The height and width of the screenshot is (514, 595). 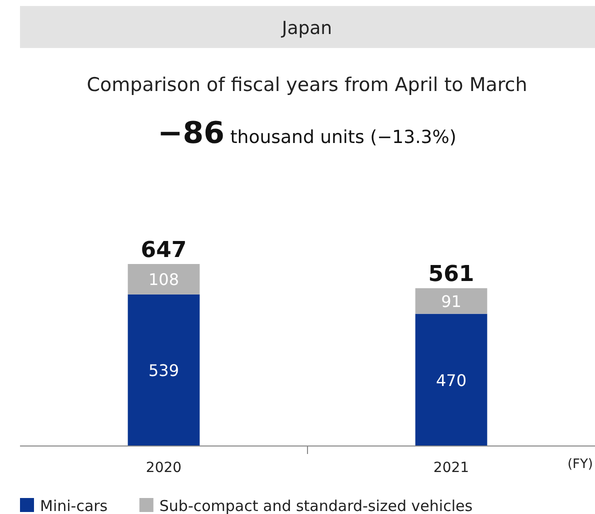 What do you see at coordinates (451, 468) in the screenshot?
I see `x-tick-label: 2021` at bounding box center [451, 468].